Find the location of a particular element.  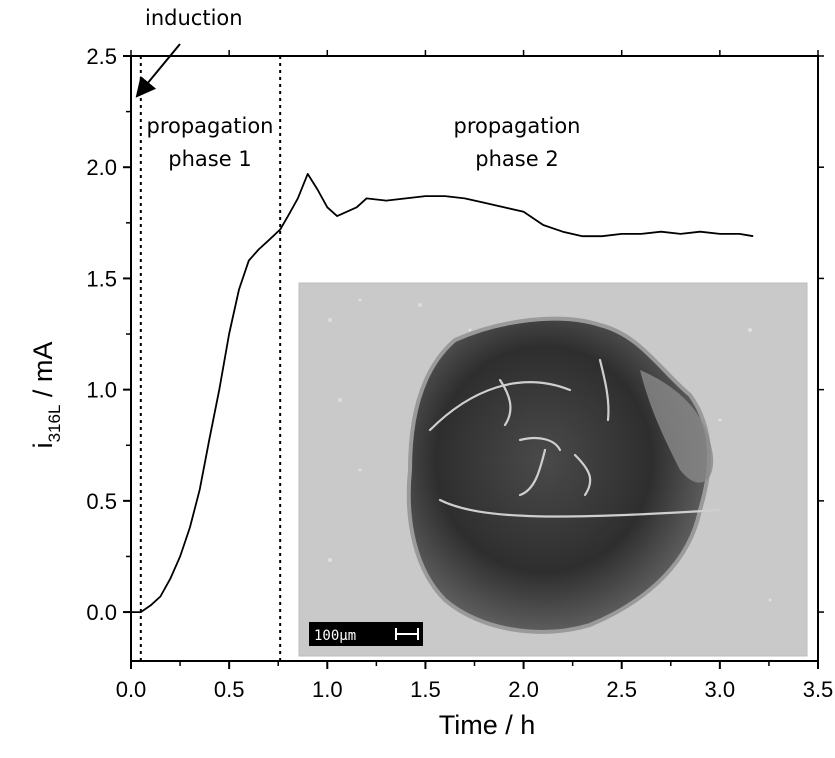

y-tick-label-2: 1.0 is located at coordinates (101, 390).